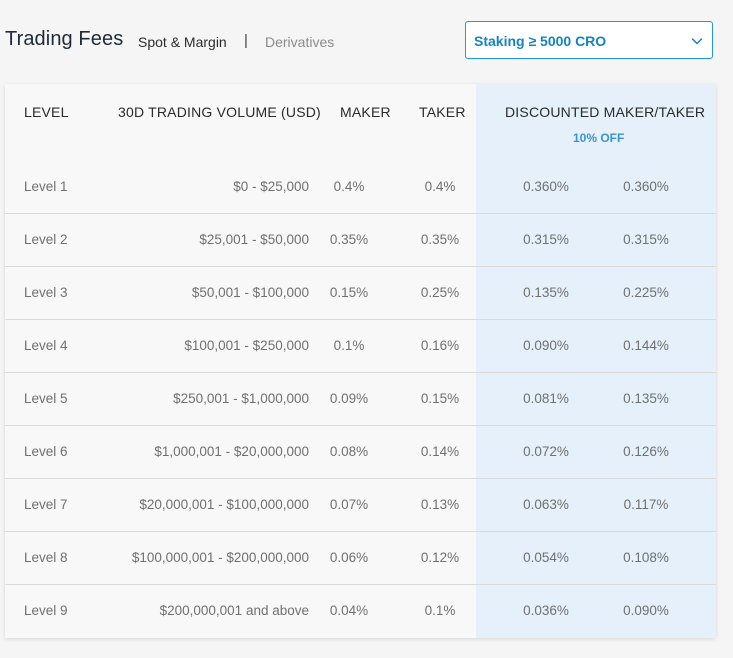 The height and width of the screenshot is (658, 733). What do you see at coordinates (546, 610) in the screenshot?
I see `row-discounted-maker-fee: 0.036%` at bounding box center [546, 610].